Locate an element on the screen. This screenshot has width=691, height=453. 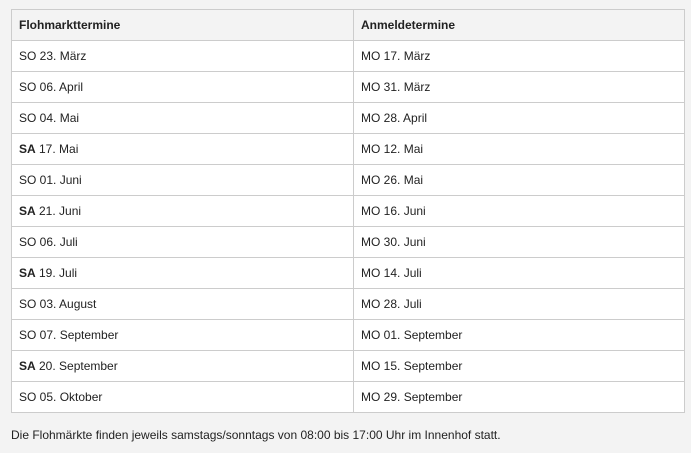
market-date-cell: SA 20. September is located at coordinates (182, 366).